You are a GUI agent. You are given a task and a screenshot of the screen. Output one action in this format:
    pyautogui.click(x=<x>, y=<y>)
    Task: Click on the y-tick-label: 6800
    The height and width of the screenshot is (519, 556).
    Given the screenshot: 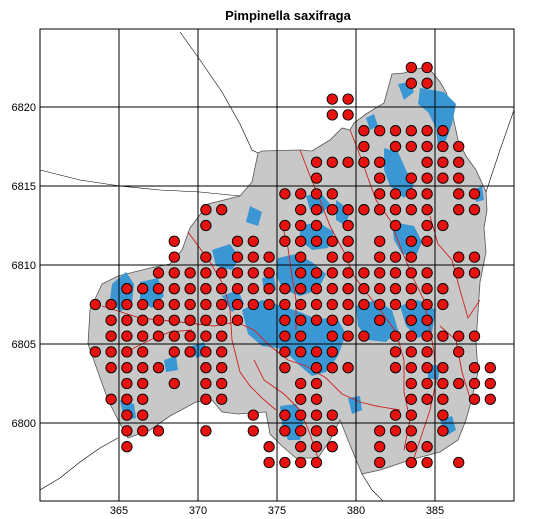 What is the action you would take?
    pyautogui.click(x=24, y=424)
    